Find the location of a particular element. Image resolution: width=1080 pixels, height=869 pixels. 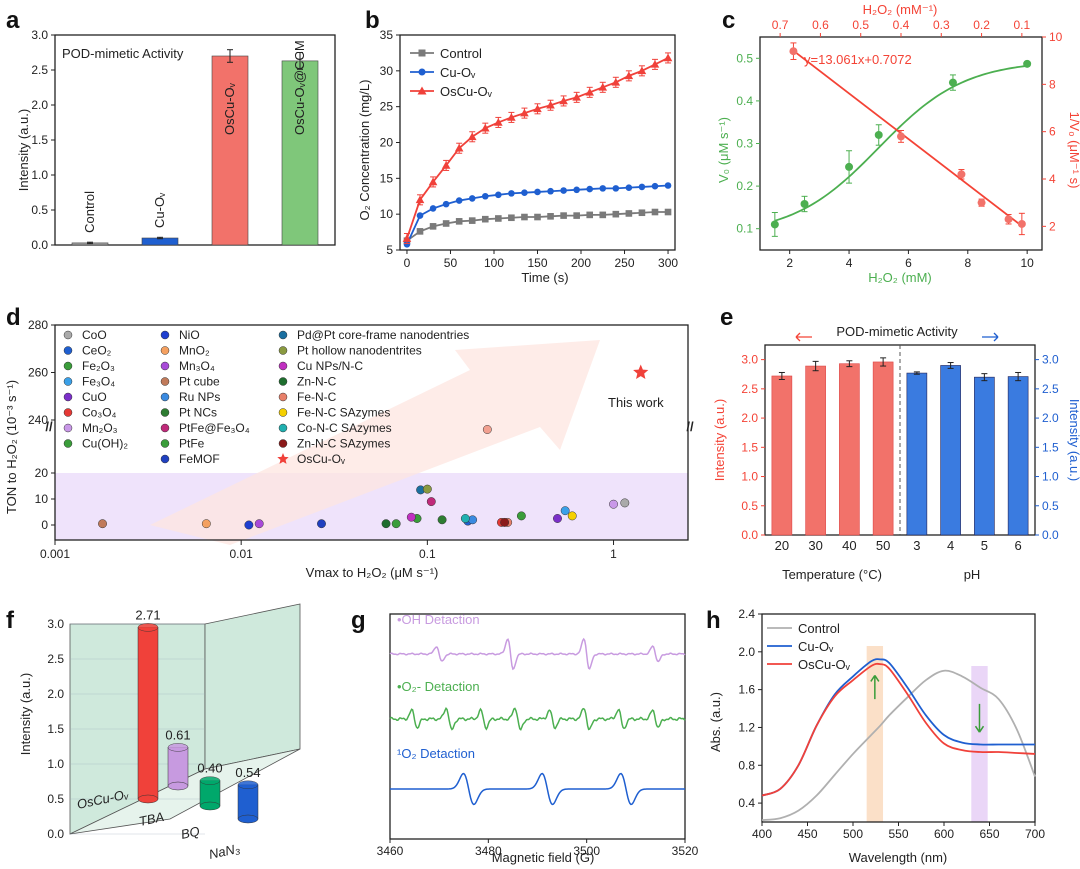

legend-label: Cu(OH)₂ is located at coordinates (105, 444).